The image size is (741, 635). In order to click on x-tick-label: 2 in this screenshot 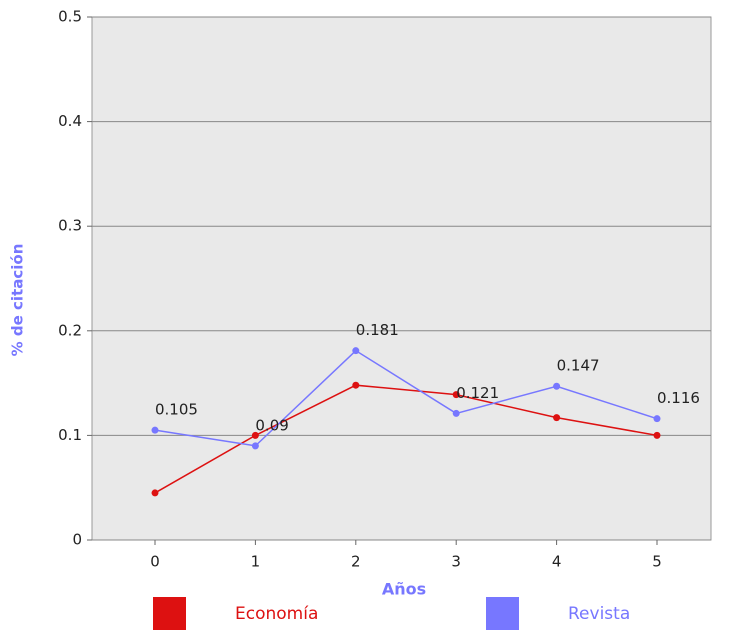, I will do `click(356, 562)`.